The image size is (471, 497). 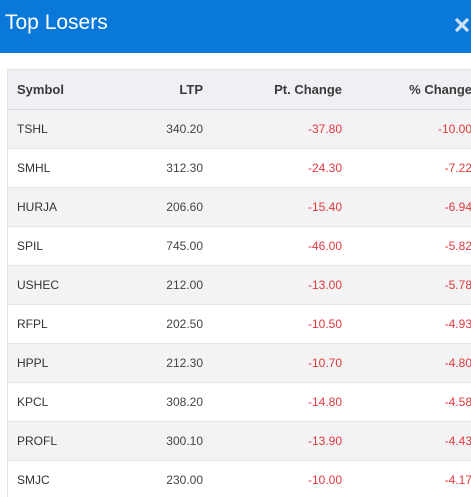 What do you see at coordinates (67, 129) in the screenshot?
I see `cell-symbol: TSHL` at bounding box center [67, 129].